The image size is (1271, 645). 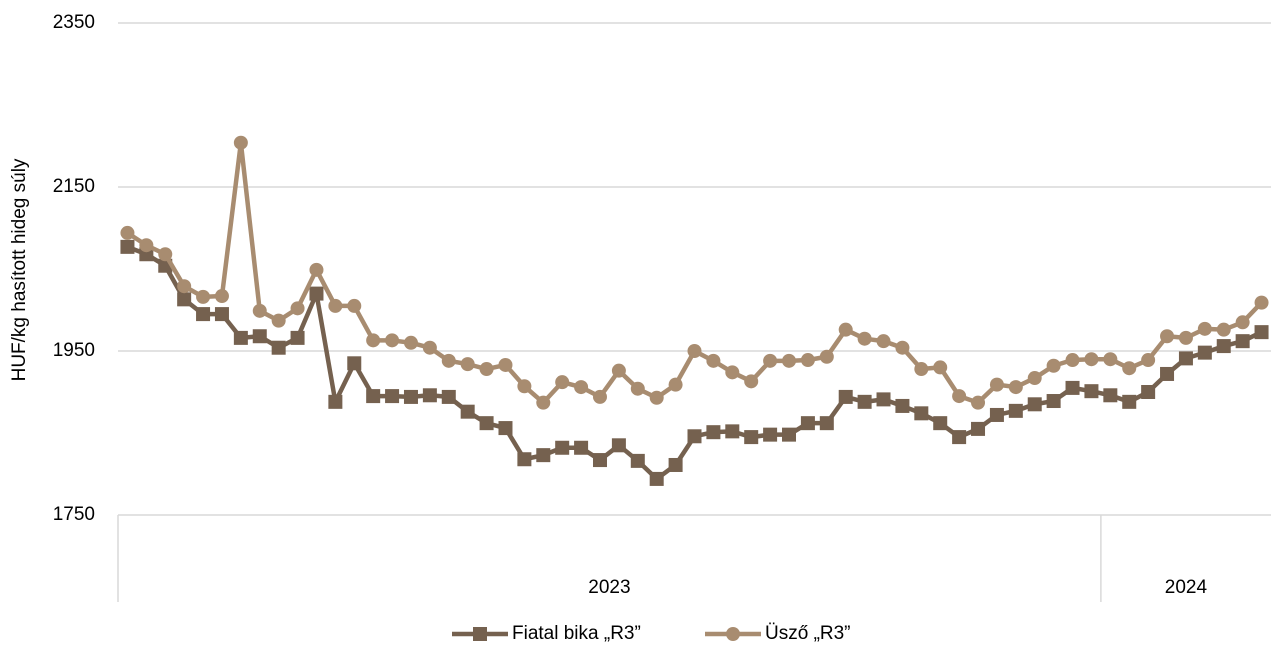 I want to click on x-group-label: 2024, so click(x=1186, y=587).